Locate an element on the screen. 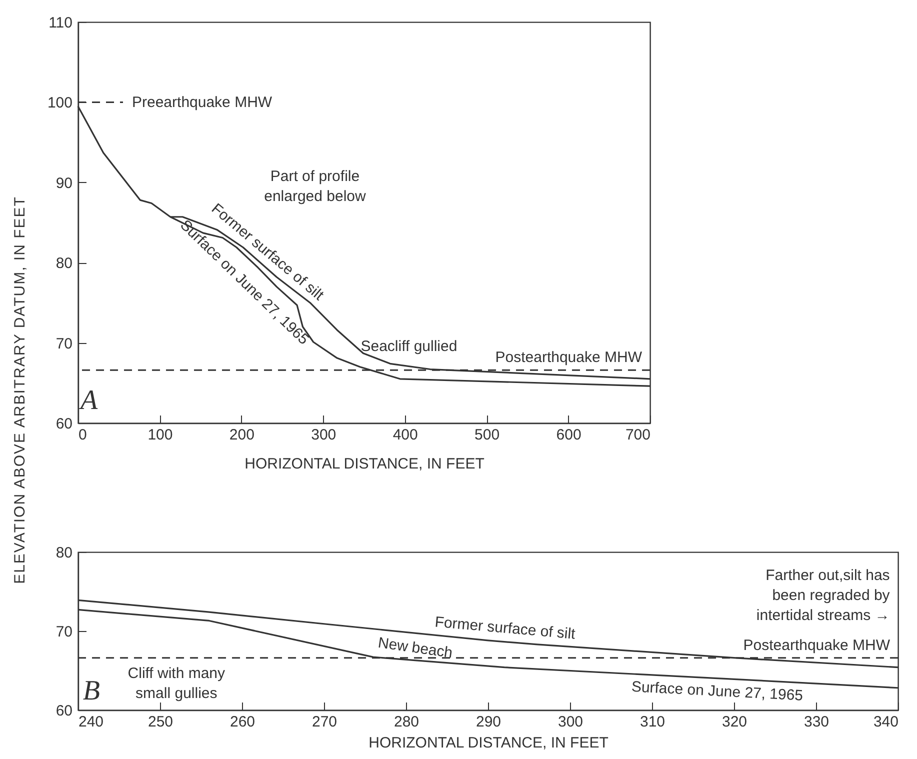 This screenshot has width=917, height=759. series-label: Surface on June 27, 1965 is located at coordinates (717, 691).